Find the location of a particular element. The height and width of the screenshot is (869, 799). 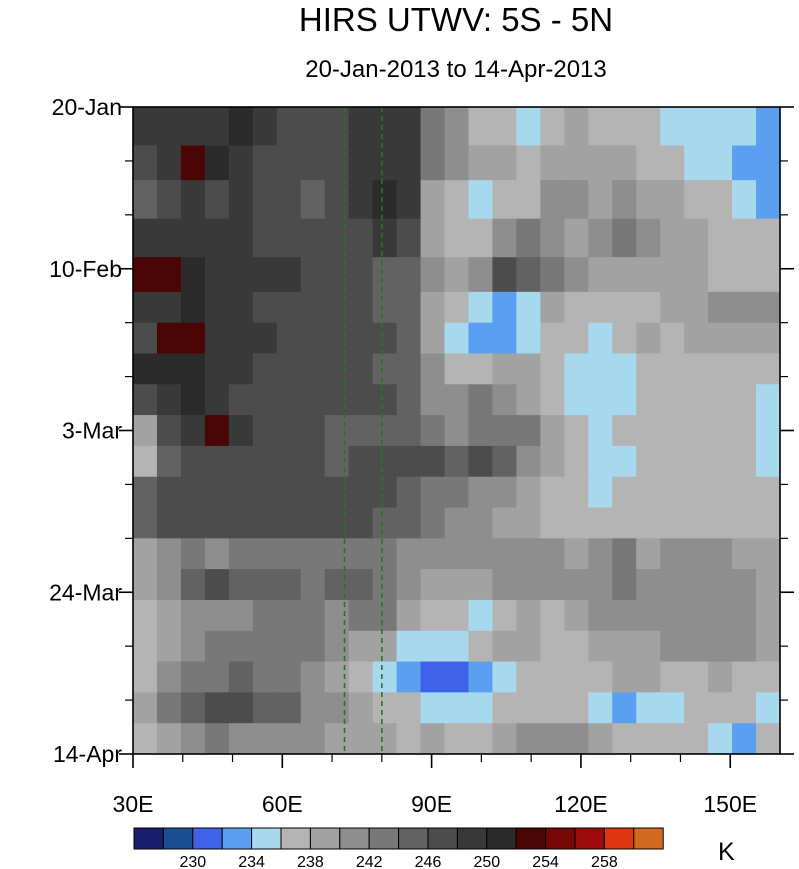

x-tick-label: 120E is located at coordinates (581, 804).